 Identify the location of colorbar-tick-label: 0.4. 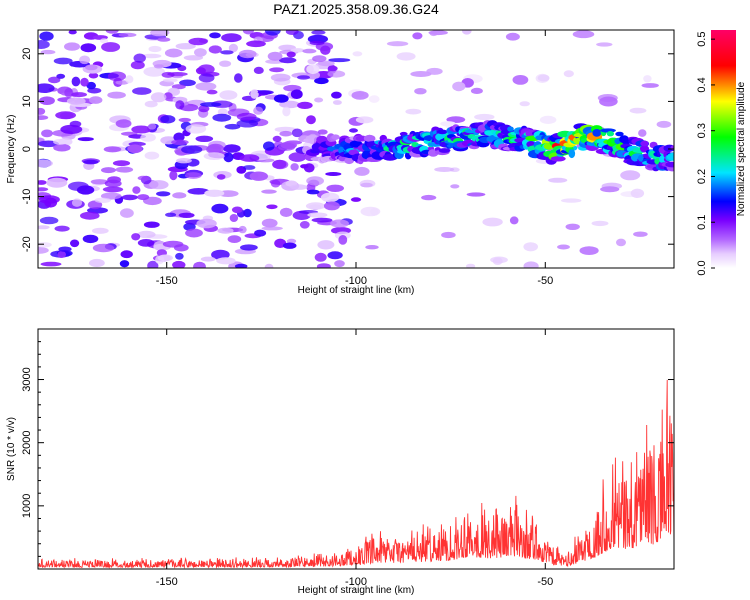
(702, 84).